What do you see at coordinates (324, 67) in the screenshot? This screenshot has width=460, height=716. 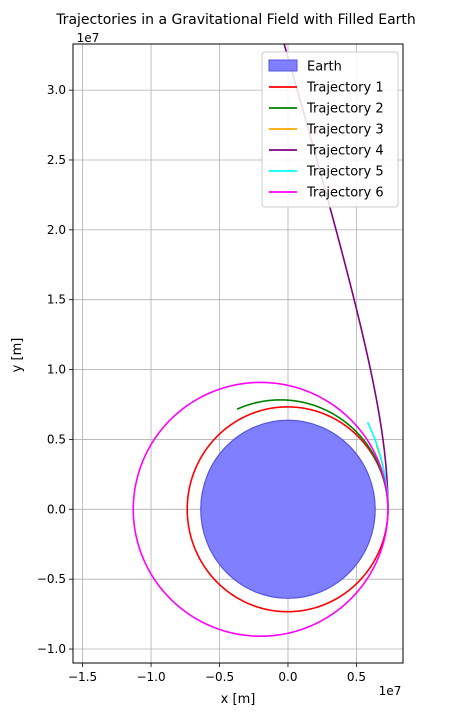 I see `legend-entry: Earth` at bounding box center [324, 67].